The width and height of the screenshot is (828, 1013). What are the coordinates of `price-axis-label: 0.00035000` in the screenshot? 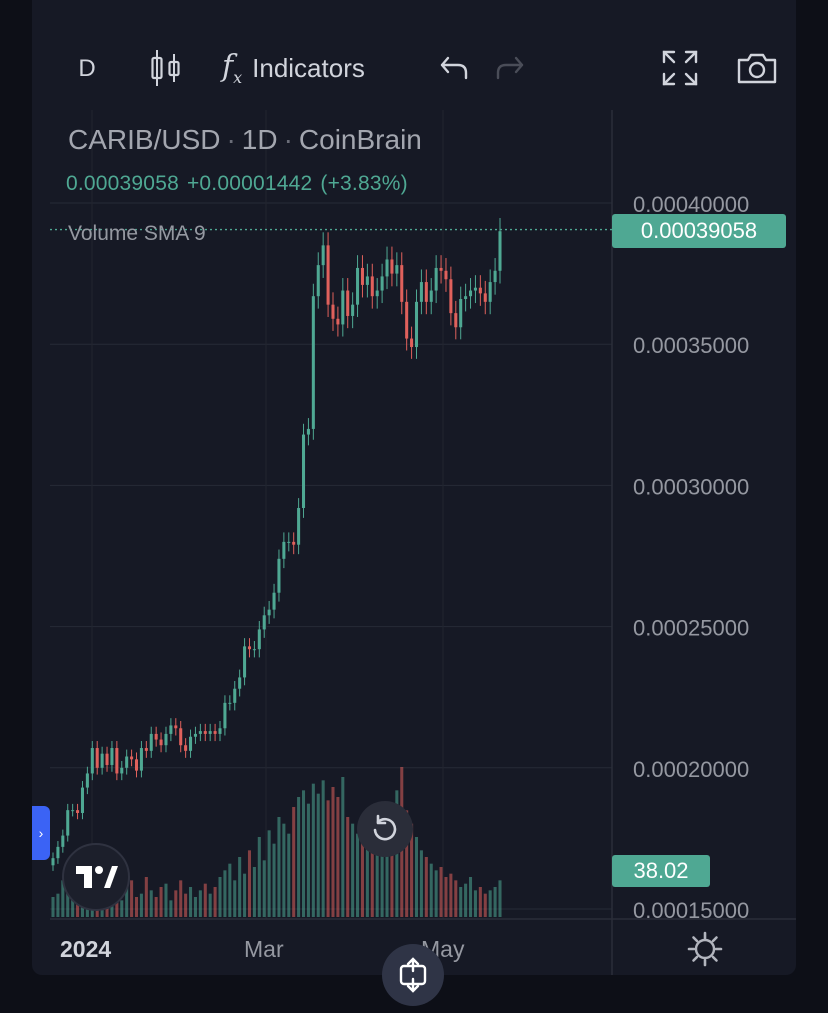 It's located at (691, 345).